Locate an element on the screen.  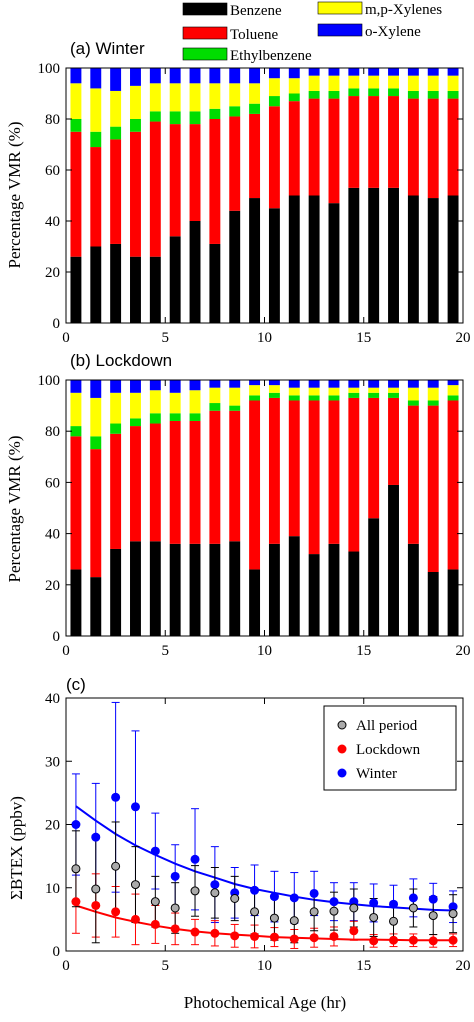
point-lockdown is located at coordinates (314, 938).